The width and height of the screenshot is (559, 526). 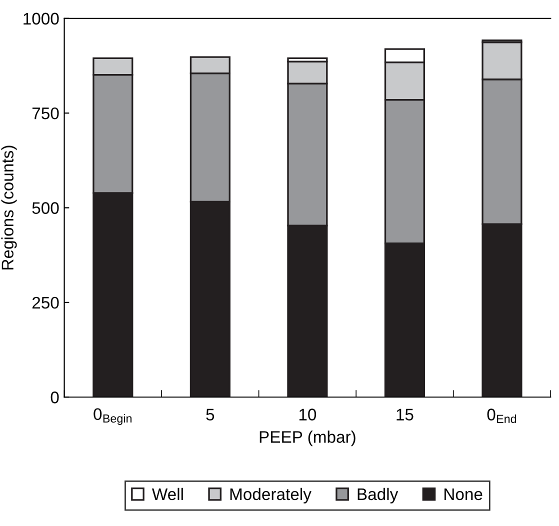 I want to click on legend-label: None, so click(x=463, y=494).